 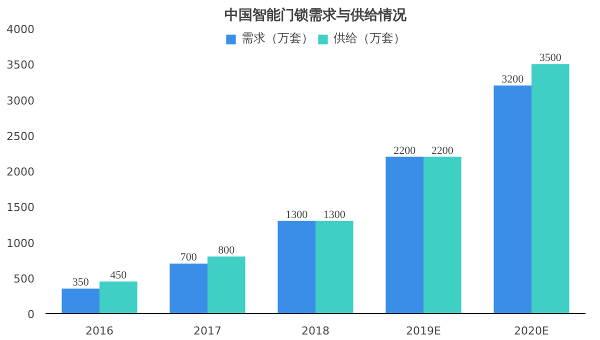 I want to click on y-tick-label: 3000, so click(x=20, y=101).